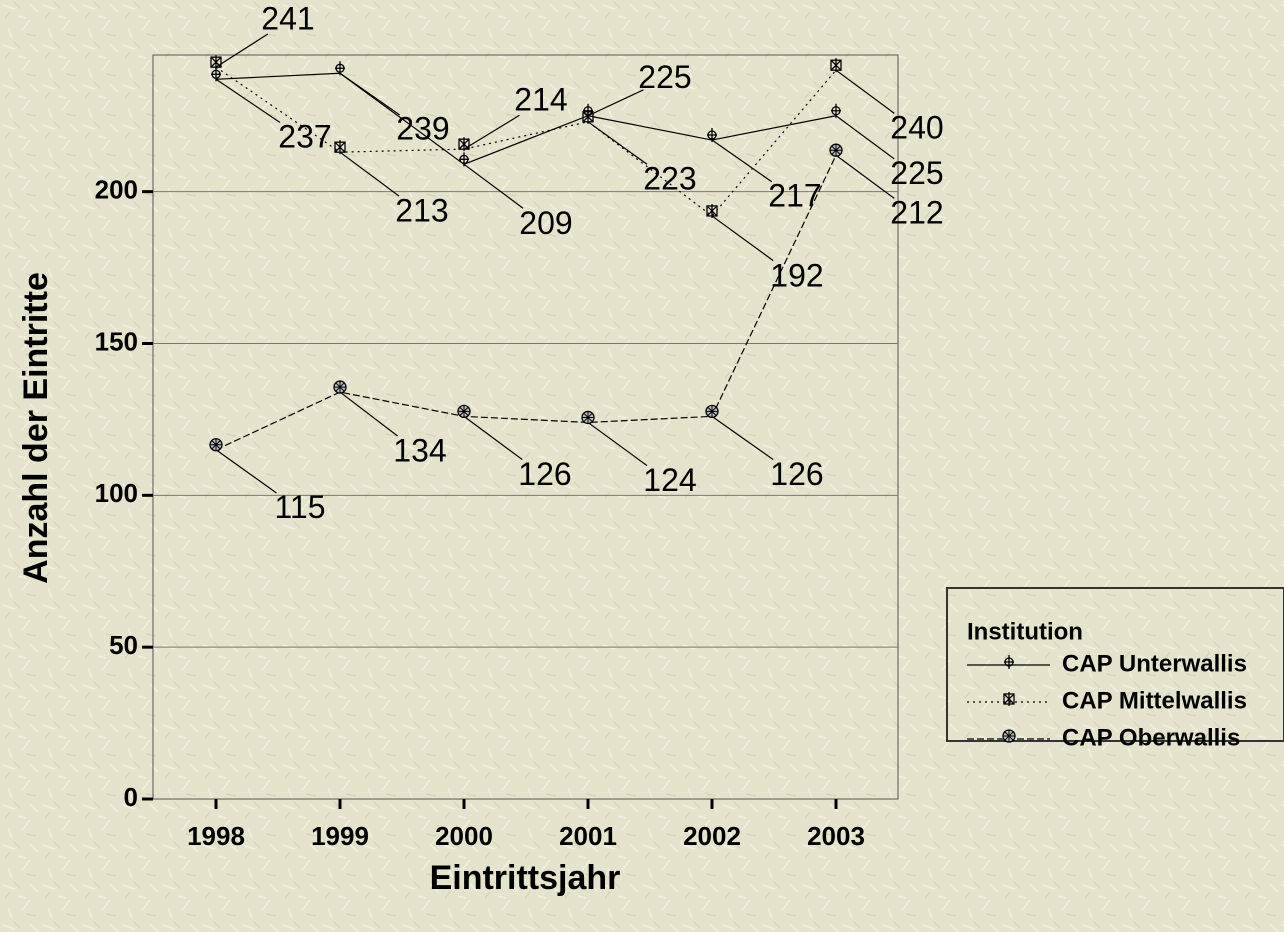  Describe the element at coordinates (796, 275) in the screenshot. I see `data-label: 192` at that location.